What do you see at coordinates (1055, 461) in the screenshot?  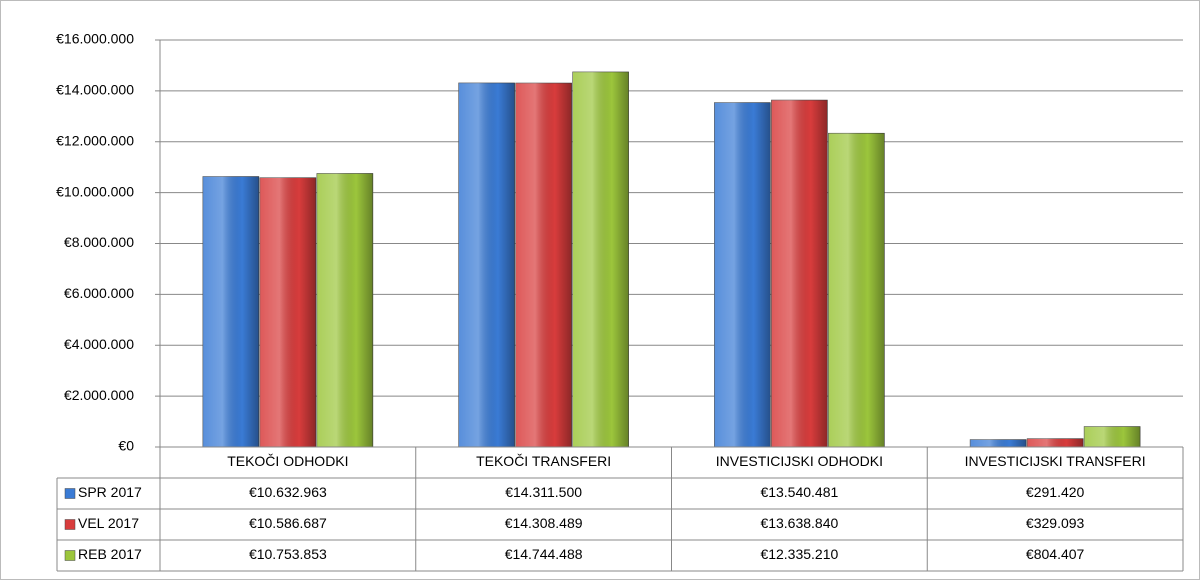 I see `x-tick-label: INVESTICIJSKI TRANSFERI` at bounding box center [1055, 461].